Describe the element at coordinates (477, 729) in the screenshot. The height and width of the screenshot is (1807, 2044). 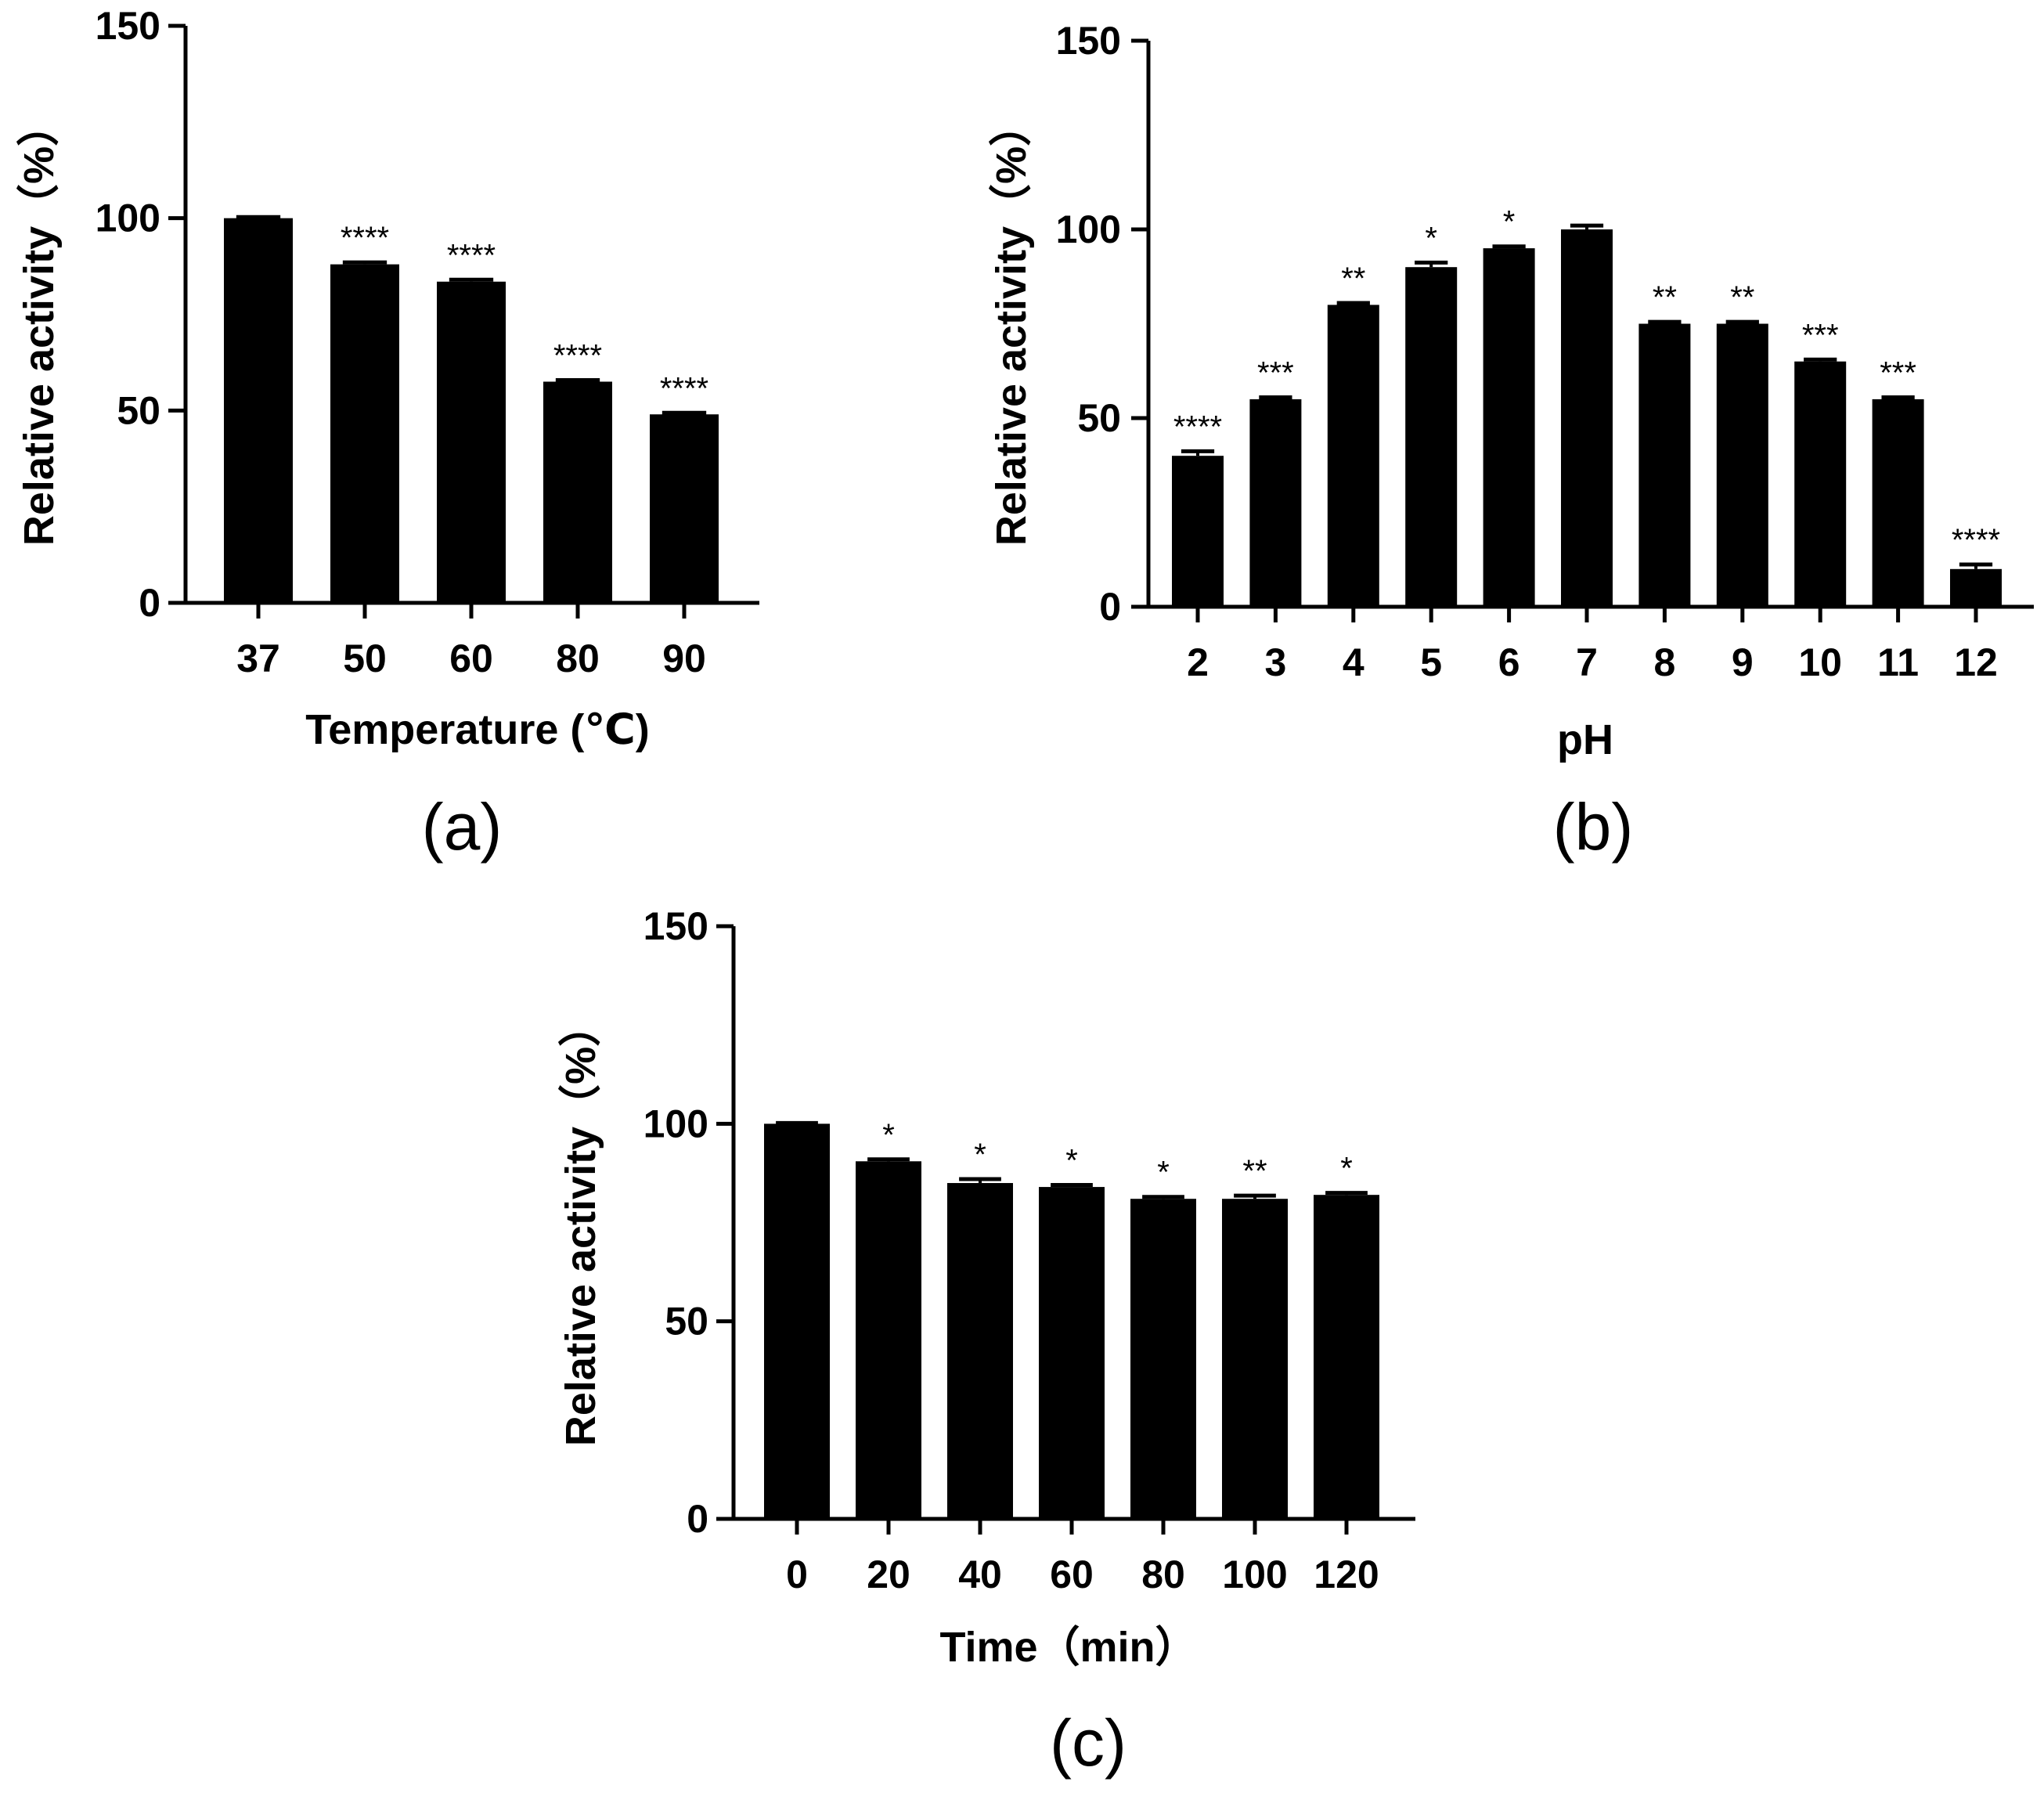
I see `x-axis-title: Temperature (℃)` at that location.